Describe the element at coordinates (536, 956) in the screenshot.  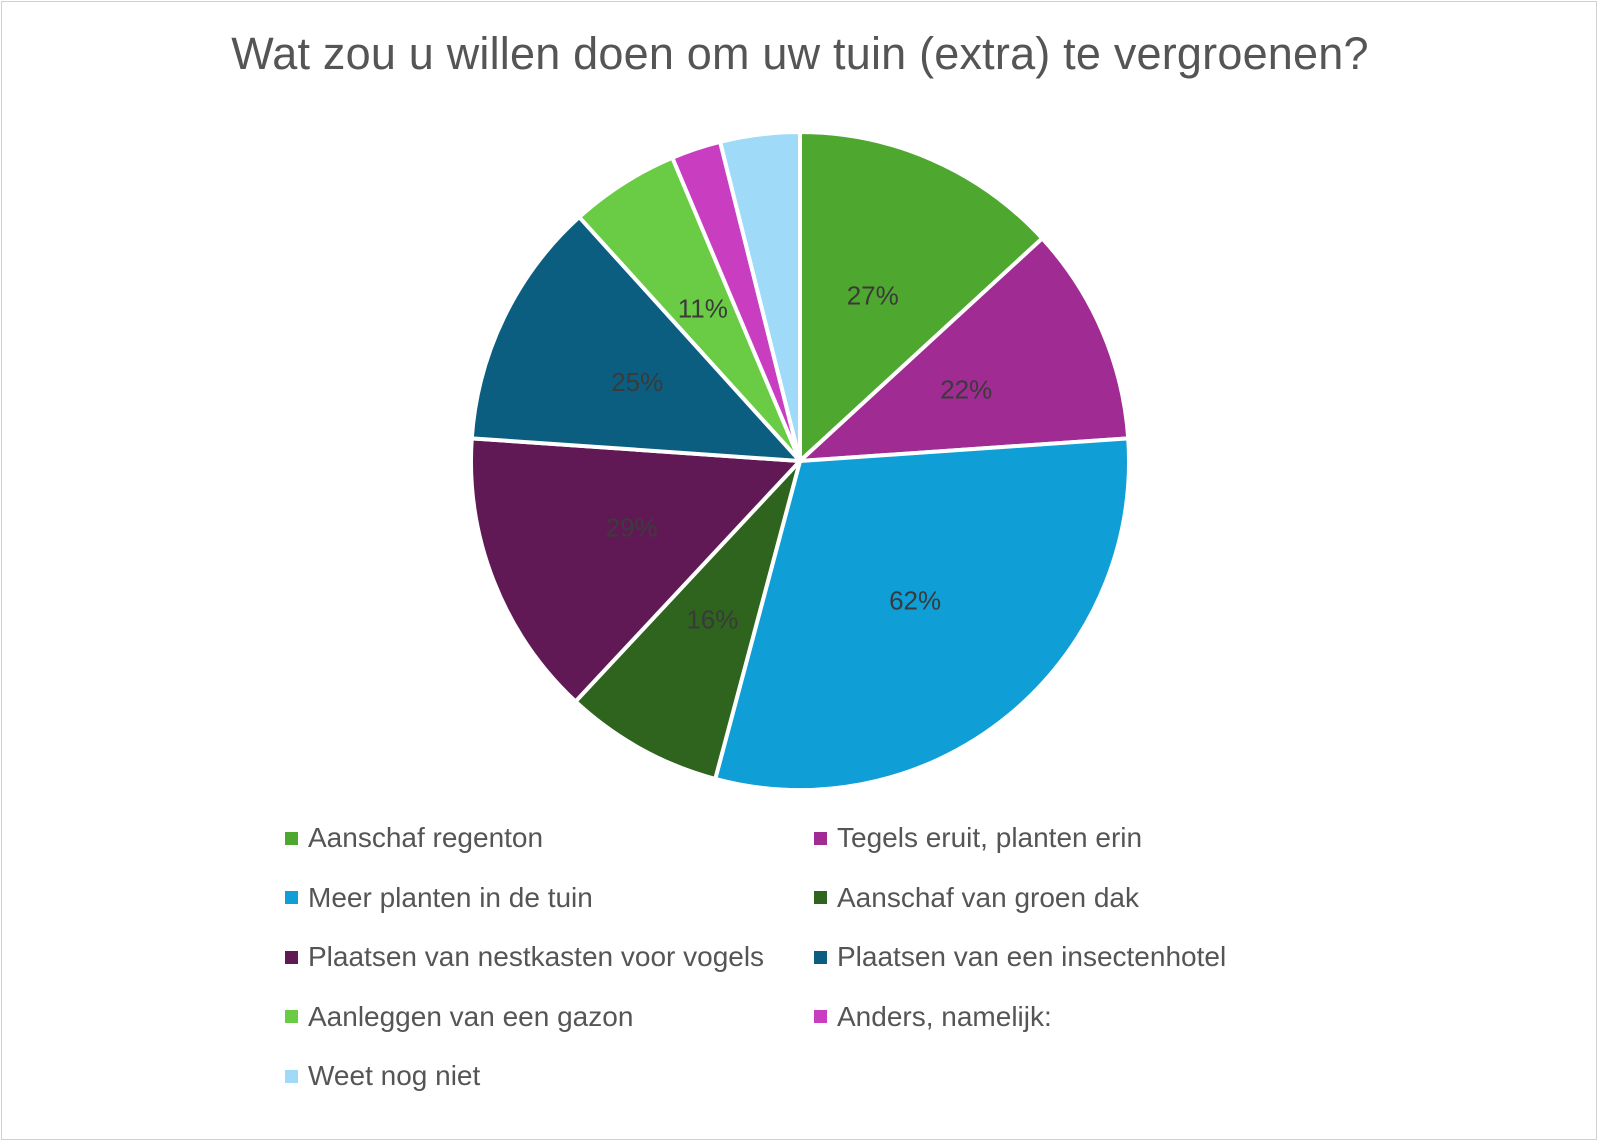
I see `legend-label: Plaatsen van nestkasten voor vogels` at that location.